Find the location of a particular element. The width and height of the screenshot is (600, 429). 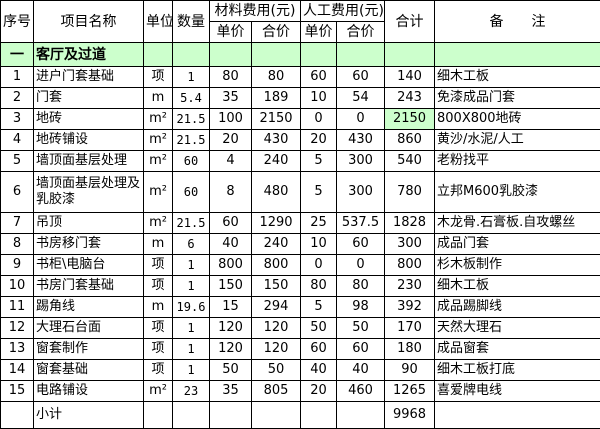

header-name: 项目名称 is located at coordinates (89, 22).